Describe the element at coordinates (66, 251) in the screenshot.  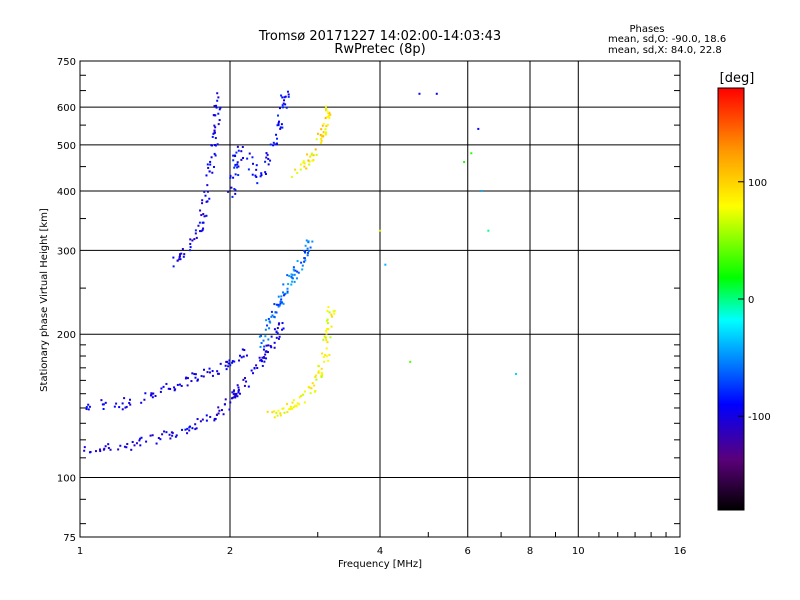
I see `y-tick-label: 300` at that location.